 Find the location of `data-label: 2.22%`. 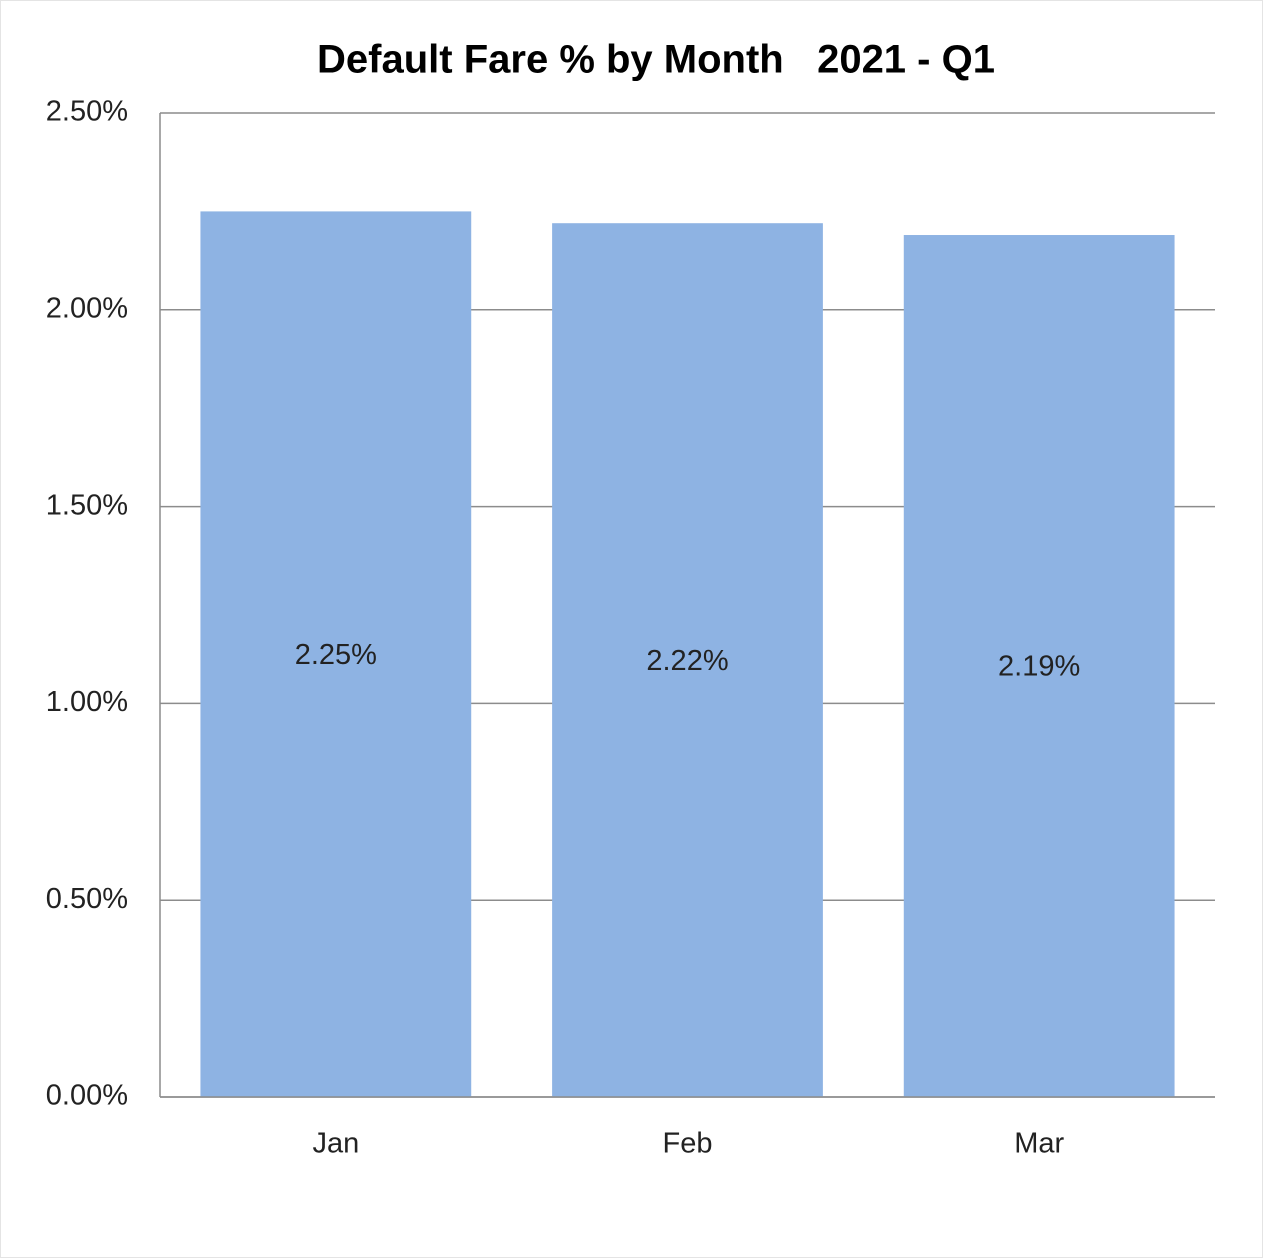

data-label: 2.22% is located at coordinates (687, 661).